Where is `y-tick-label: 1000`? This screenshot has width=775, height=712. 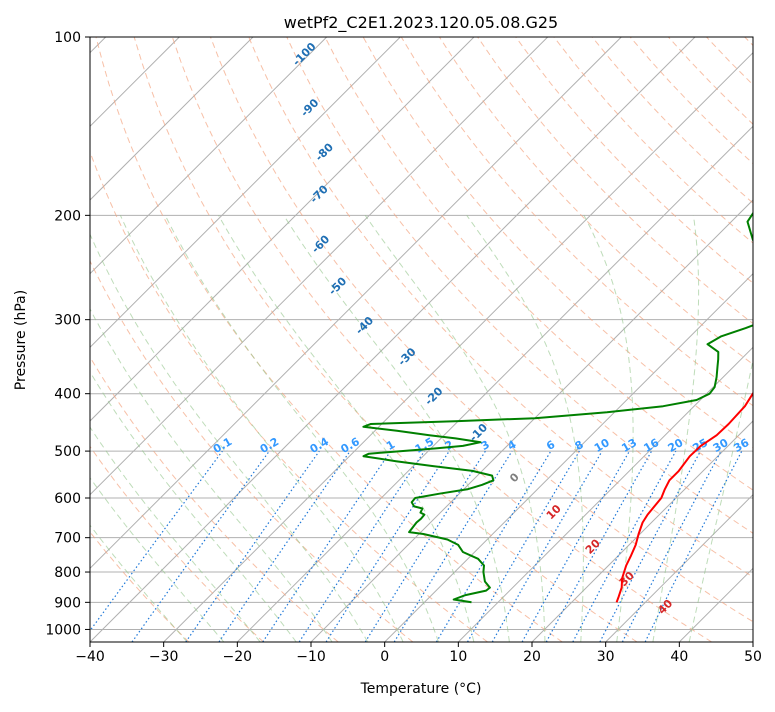
y-tick-label: 1000 is located at coordinates (63, 630).